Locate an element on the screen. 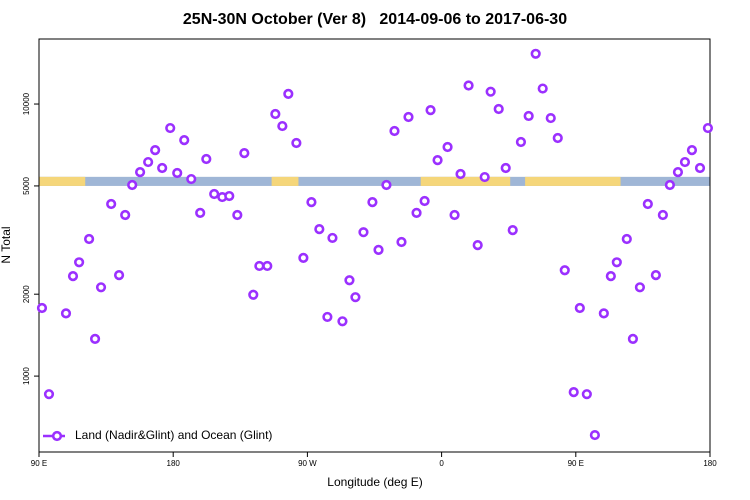 This screenshot has width=750, height=500. legend-label: Land (Nadir&Glint) and Ocean (Glint) is located at coordinates (173, 435).